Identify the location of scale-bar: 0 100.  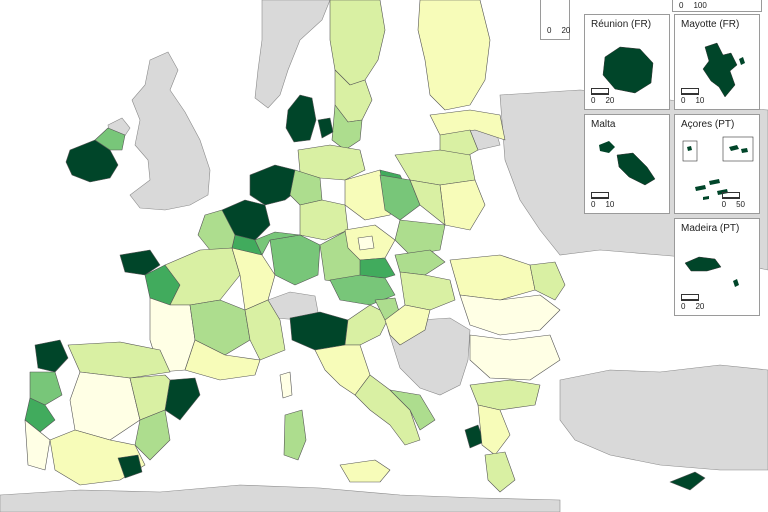
(698, 5).